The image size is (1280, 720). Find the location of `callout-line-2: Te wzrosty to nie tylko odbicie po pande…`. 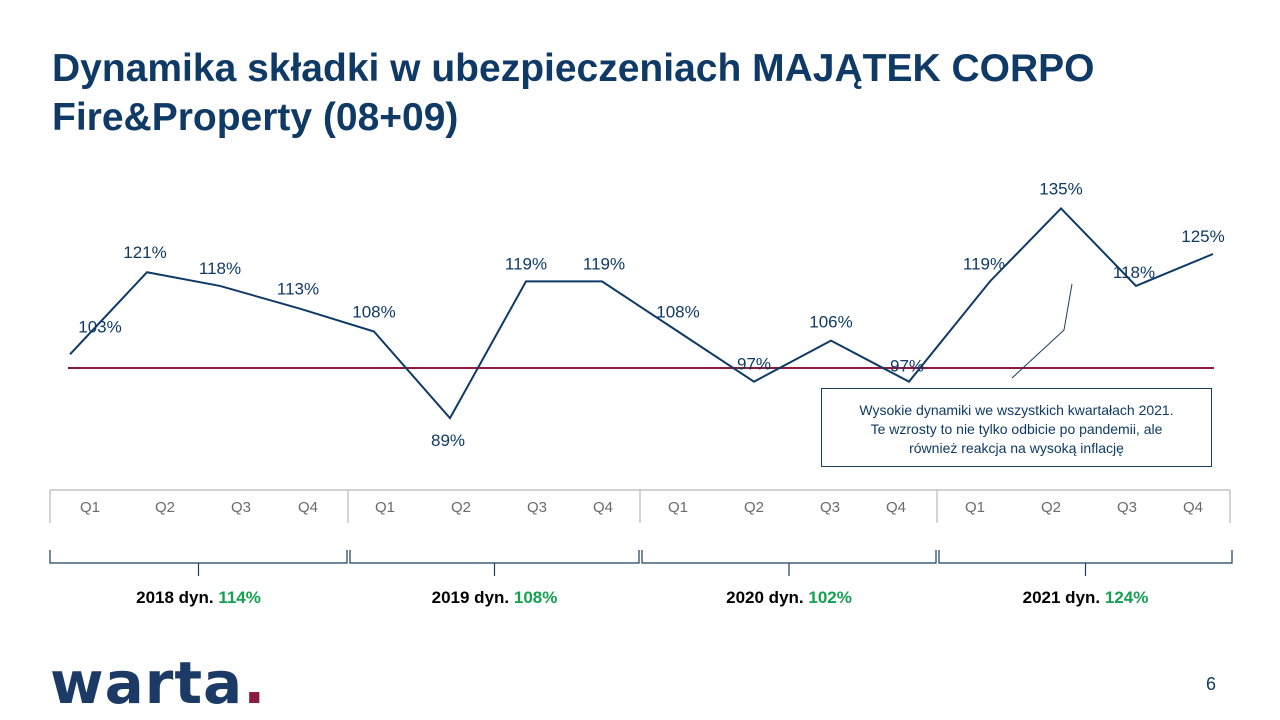

callout-line-2: Te wzrosty to nie tylko odbicie po pande… is located at coordinates (1016, 429).